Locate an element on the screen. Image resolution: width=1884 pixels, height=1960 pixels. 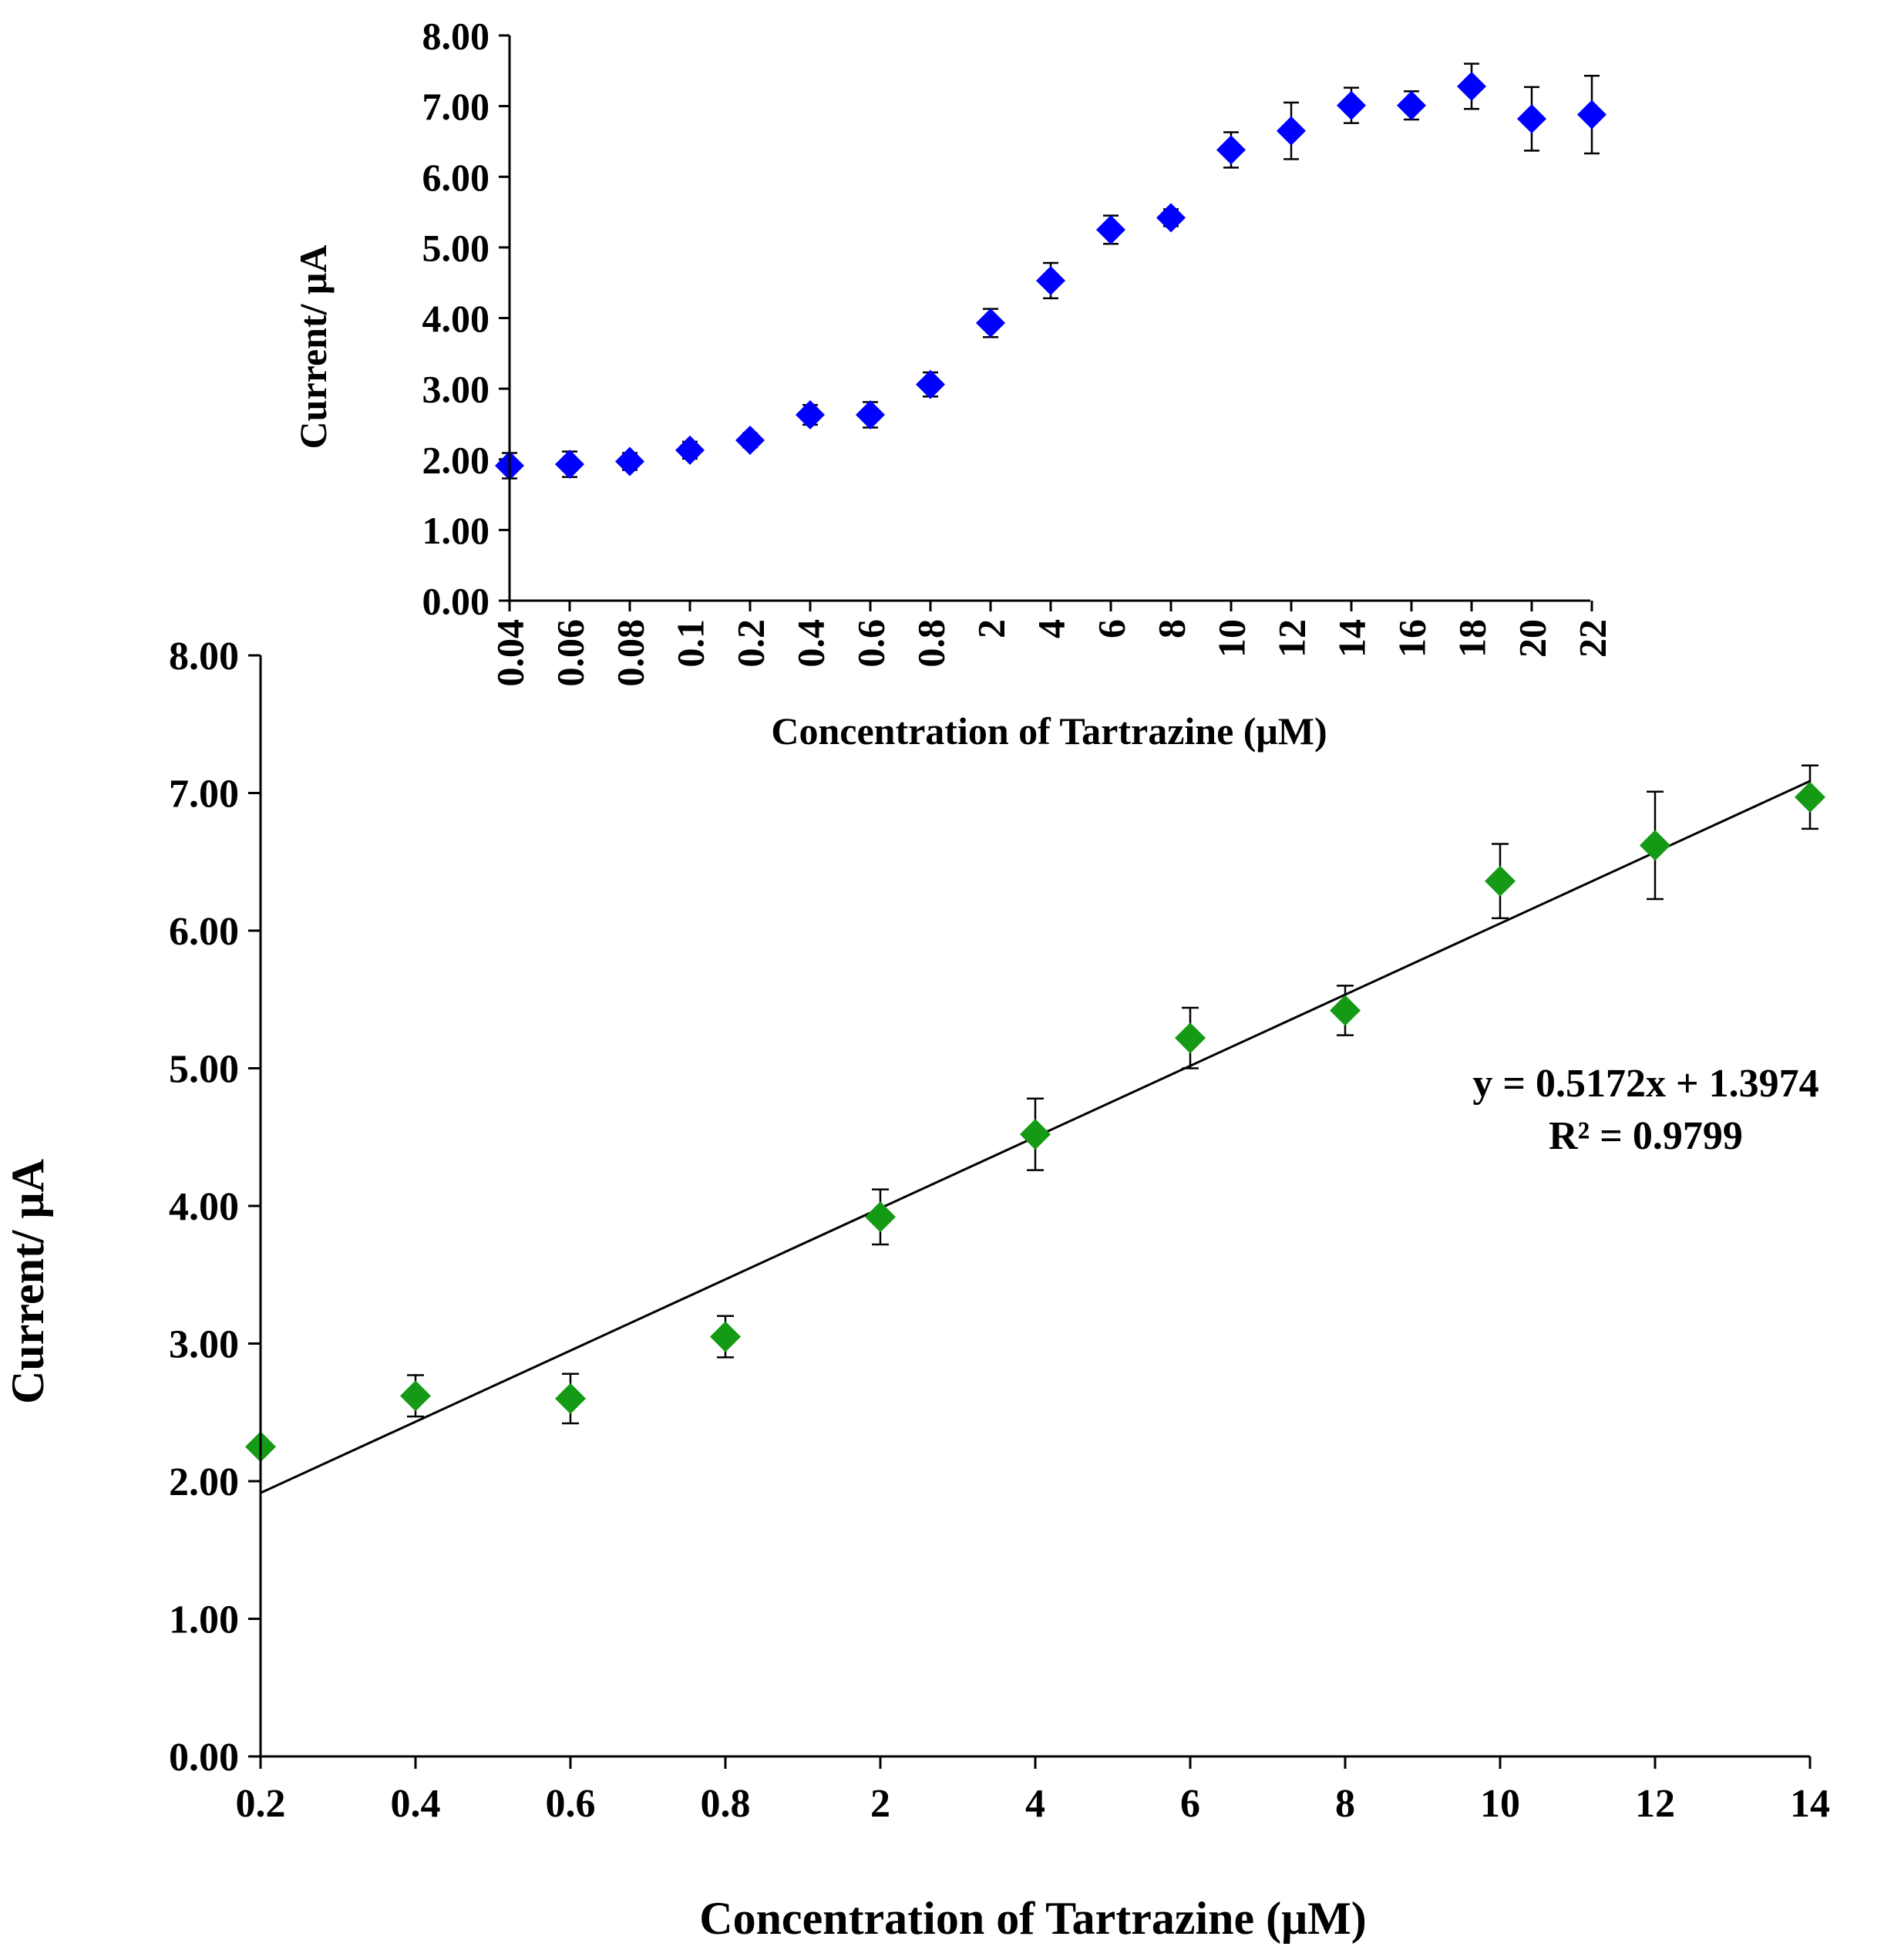
main-x-axis-ticks: 0.2 0.4 0.6 0.8 2 4 6 8 10 12 14 is located at coordinates (1033, 1791).